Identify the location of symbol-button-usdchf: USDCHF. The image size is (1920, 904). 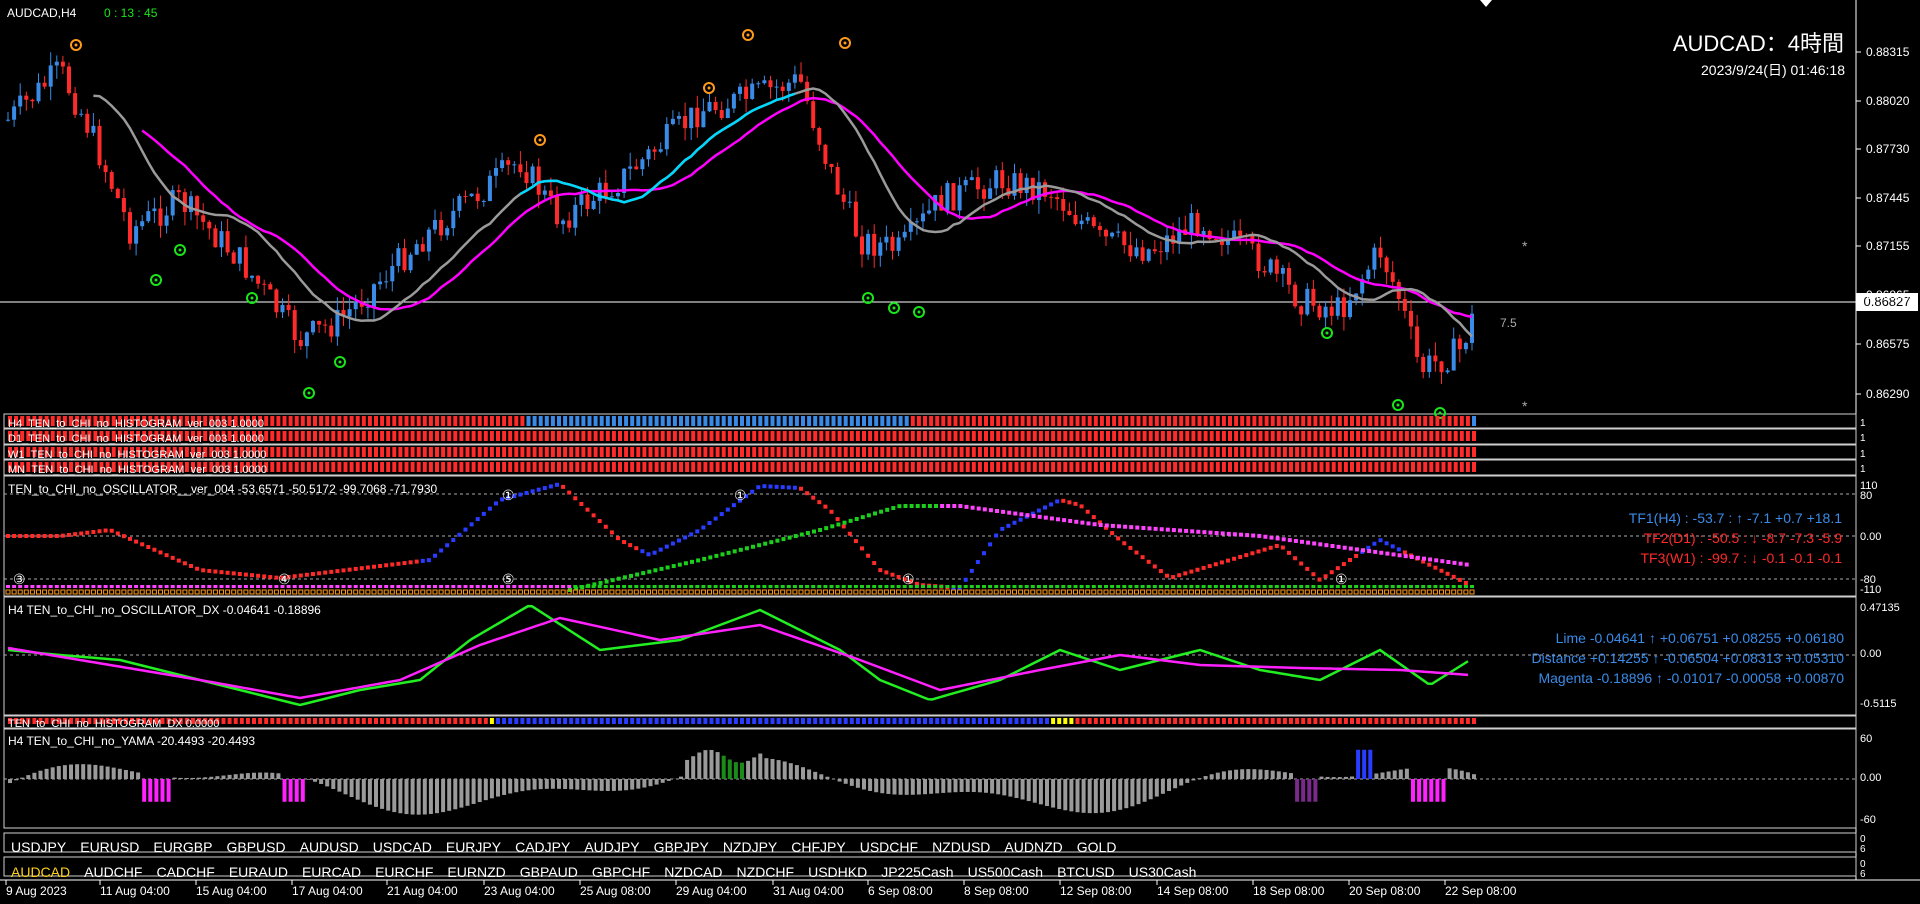
(889, 847).